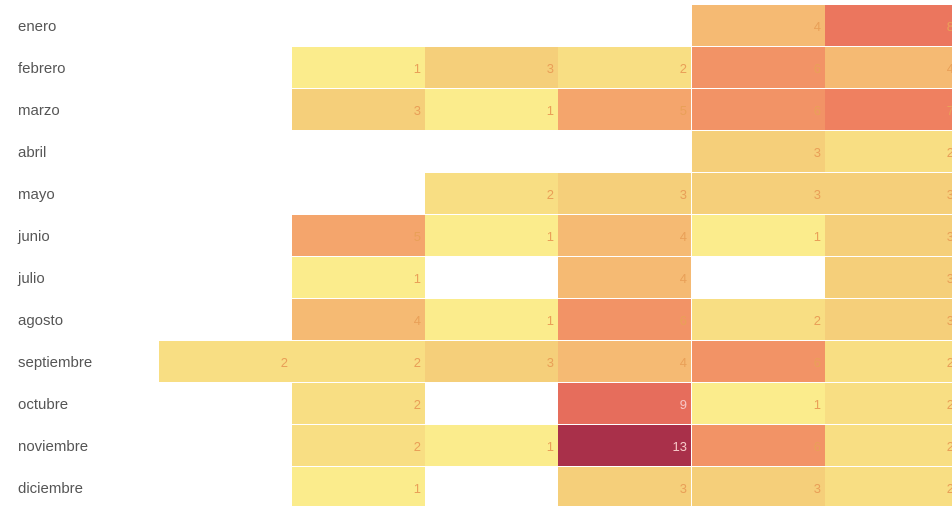  I want to click on row-label-noviembre: noviembre, so click(53, 446).